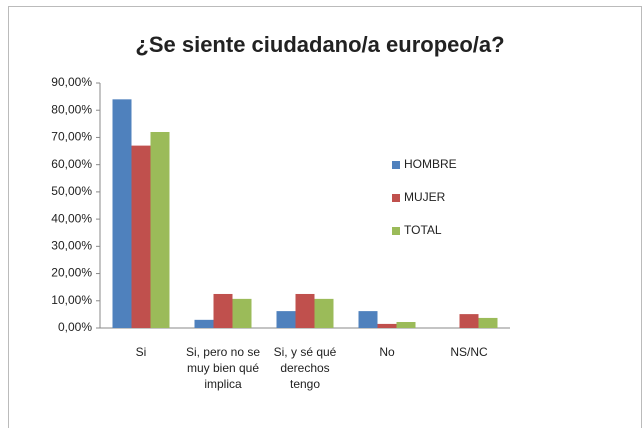  Describe the element at coordinates (430, 164) in the screenshot. I see `legend-label: HOMBRE` at that location.